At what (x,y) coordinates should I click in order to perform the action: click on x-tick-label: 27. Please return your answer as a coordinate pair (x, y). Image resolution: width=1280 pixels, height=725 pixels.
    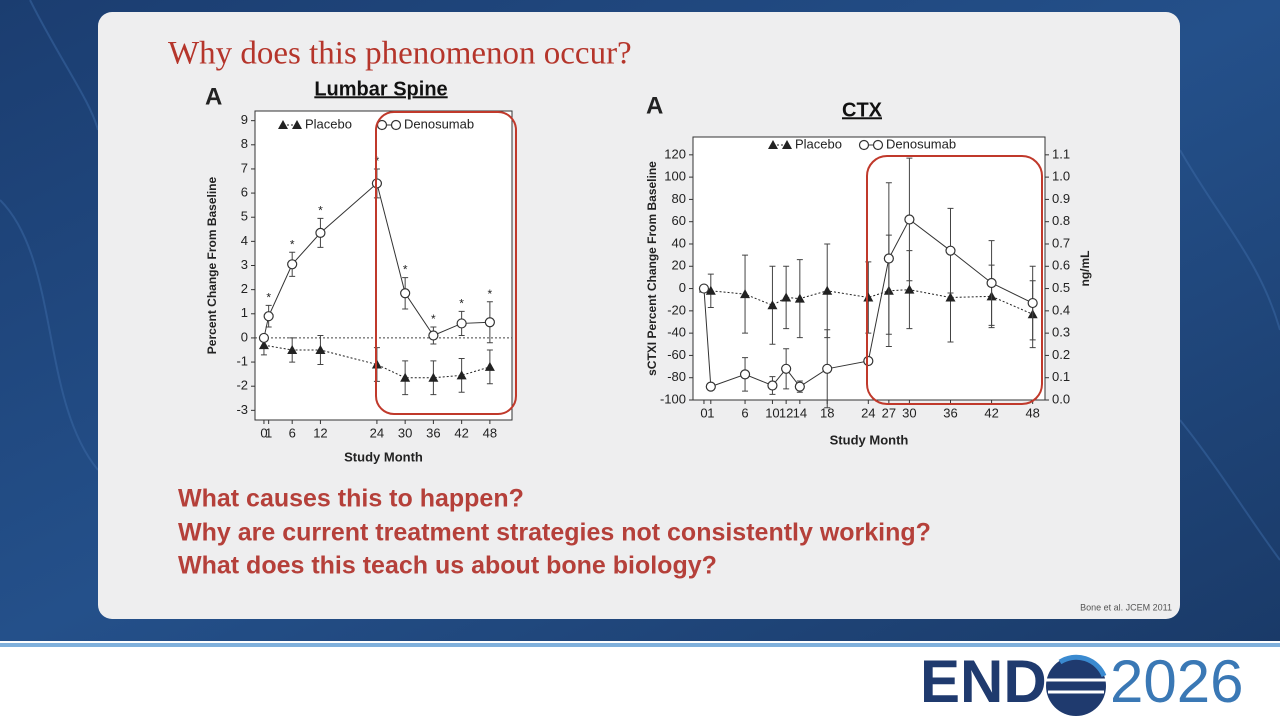
    Looking at the image, I should click on (889, 412).